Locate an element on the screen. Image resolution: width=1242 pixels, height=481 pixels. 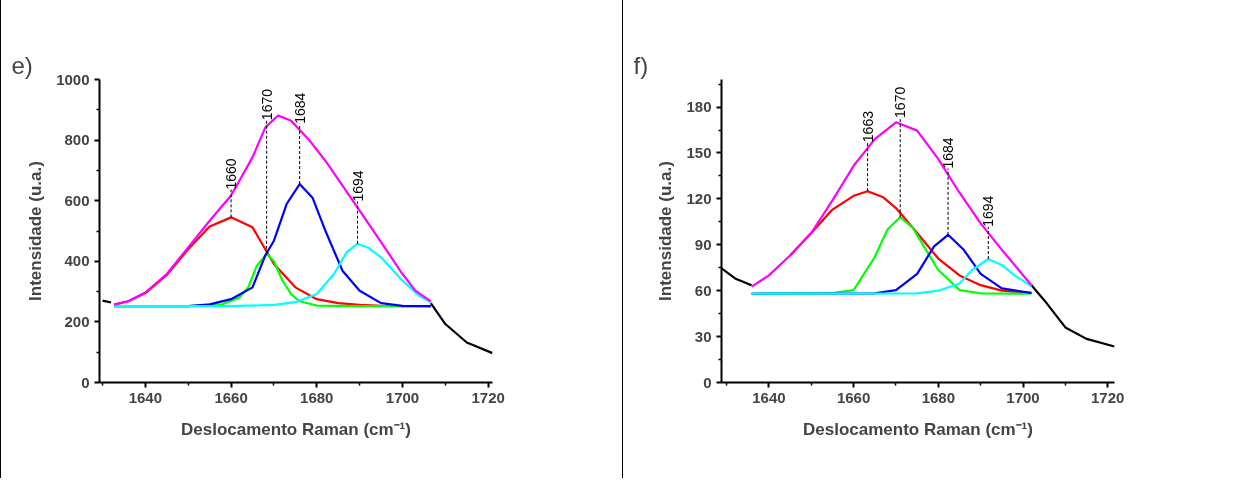
chart-title: e) is located at coordinates (22, 65).